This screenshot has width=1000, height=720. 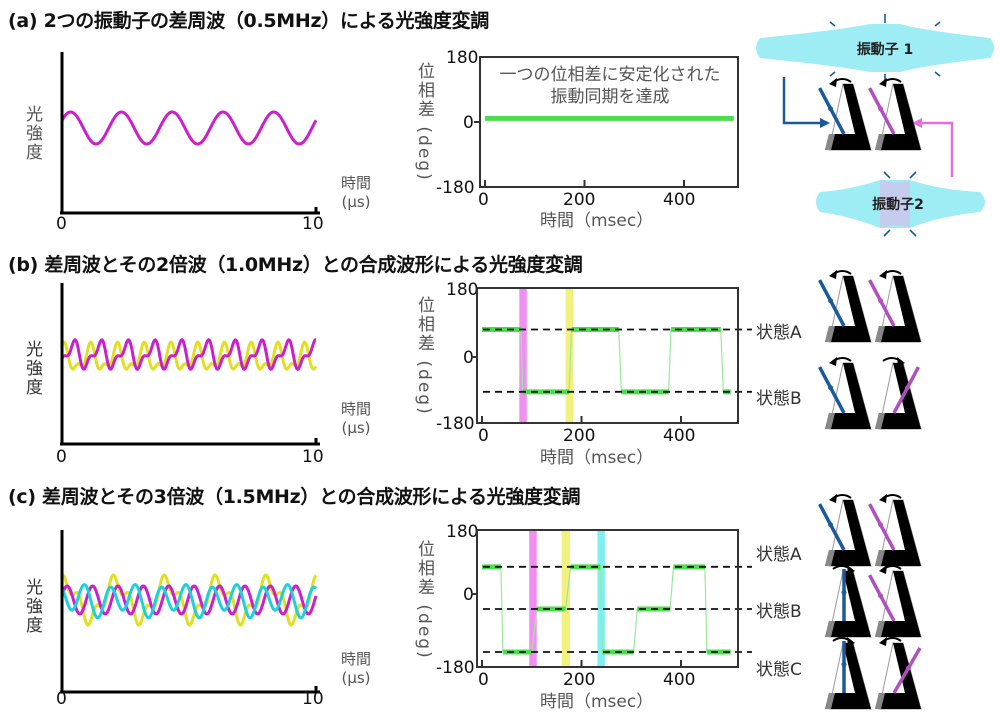 I want to click on phase-a-xlabel: 時間（msec）, so click(x=597, y=221).